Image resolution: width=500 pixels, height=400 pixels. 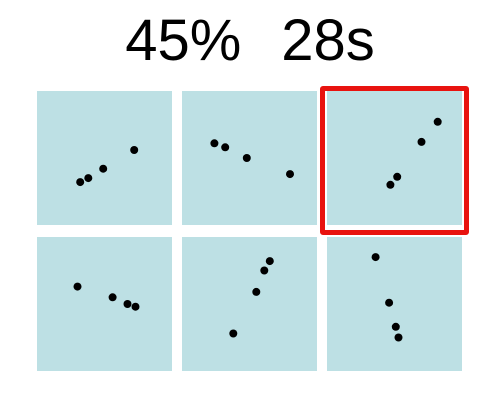 I want to click on timer-readout: 28s, so click(x=328, y=40).